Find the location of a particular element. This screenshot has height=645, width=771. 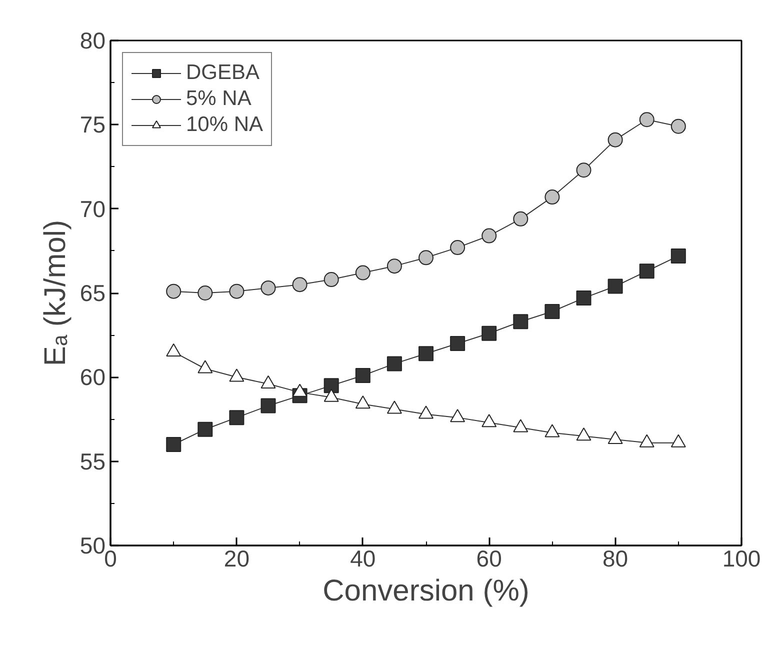

x-tick-label: 20 is located at coordinates (237, 559).